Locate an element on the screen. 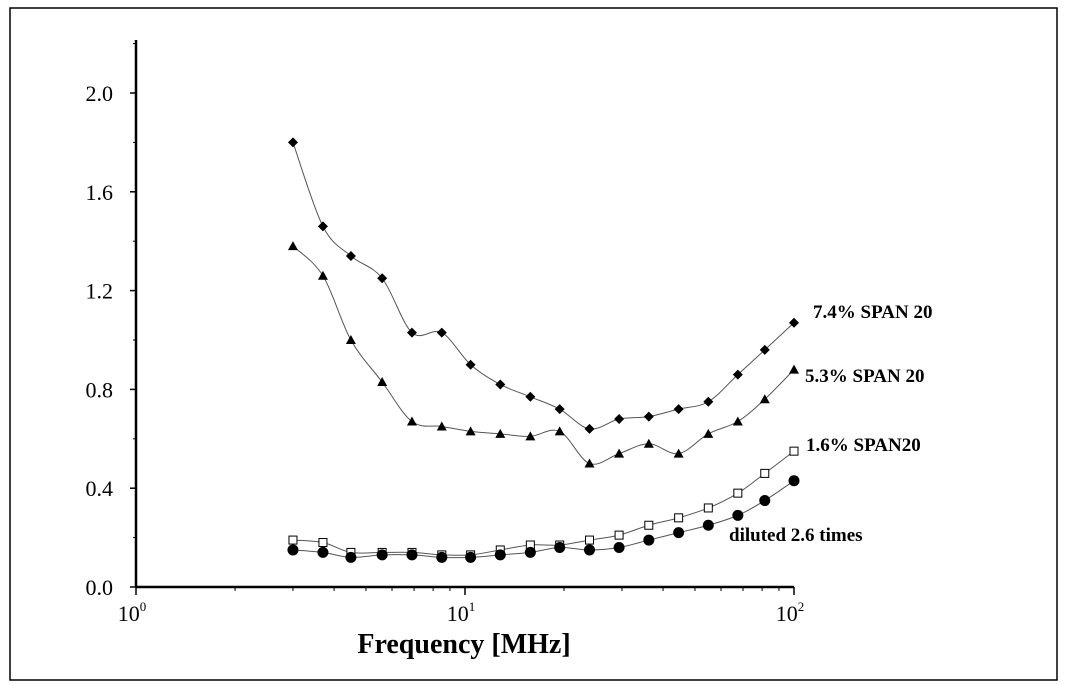 Image resolution: width=1069 pixels, height=685 pixels. x-tick-label: 10⁰ is located at coordinates (132, 612).